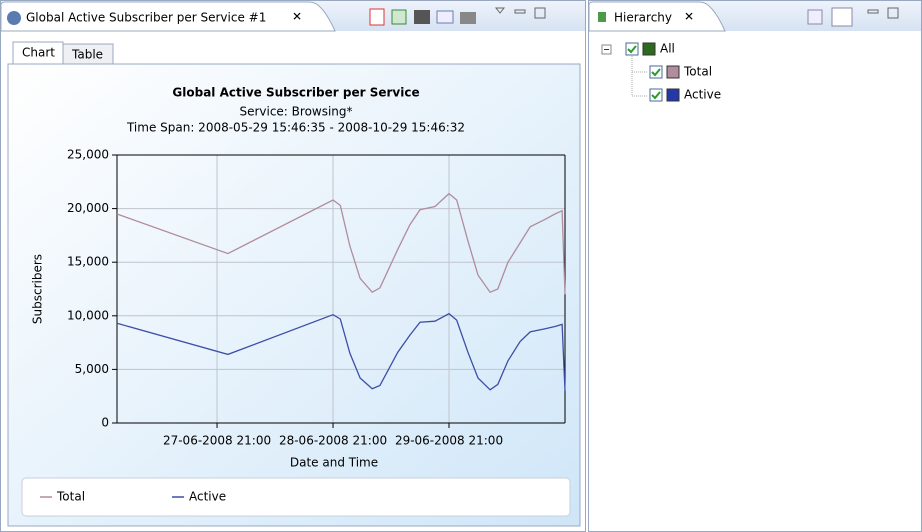 This screenshot has width=922, height=532. What do you see at coordinates (377, 17) in the screenshot?
I see `pdf-icon` at bounding box center [377, 17].